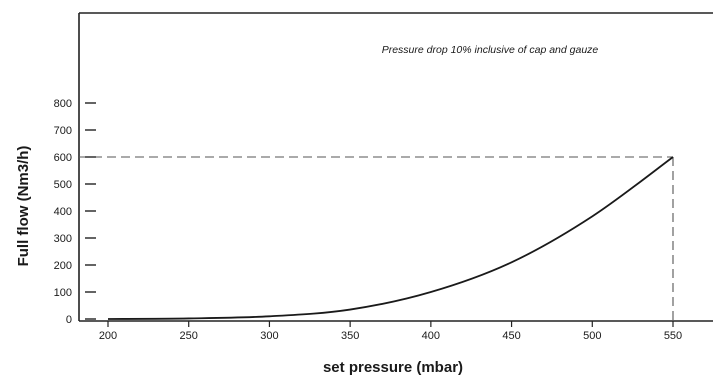  What do you see at coordinates (63, 239) in the screenshot?
I see `y-tick-label: 300` at bounding box center [63, 239].